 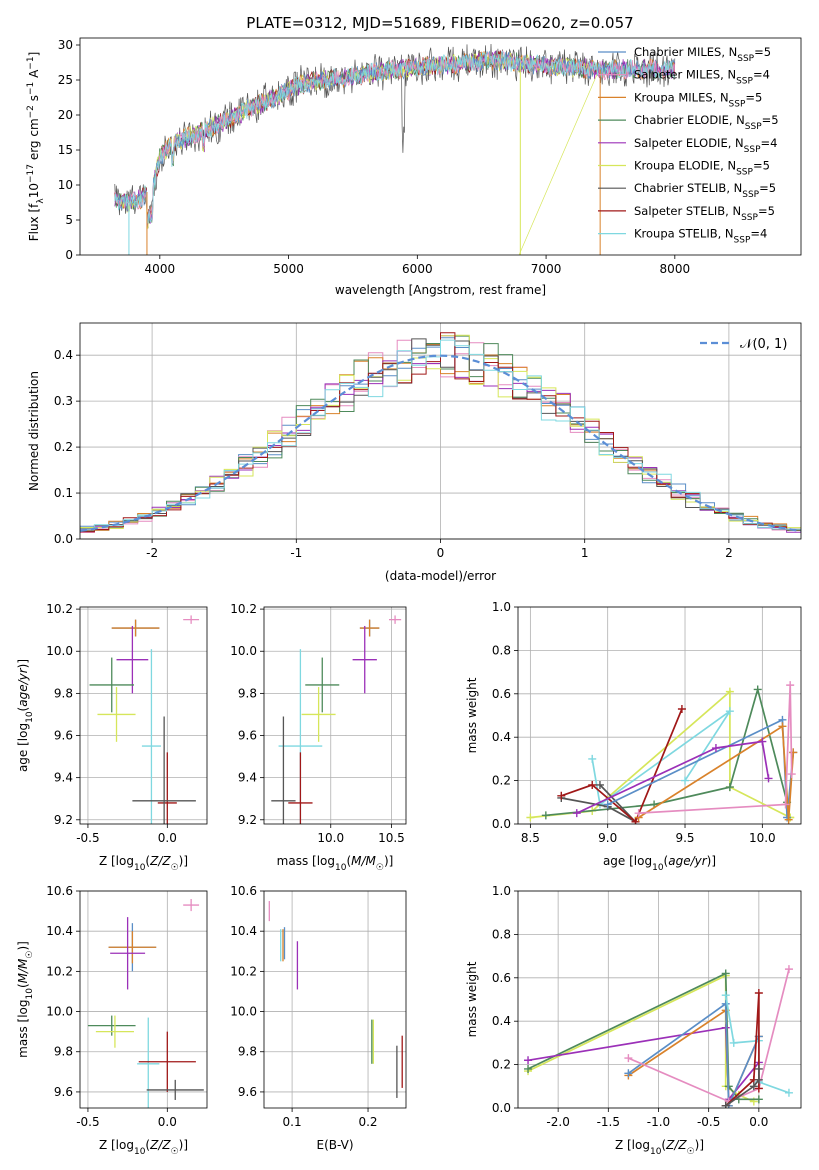 What do you see at coordinates (335, 863) in the screenshot?
I see `x-axis-label: mass [log10(M/M☉)]` at bounding box center [335, 863].